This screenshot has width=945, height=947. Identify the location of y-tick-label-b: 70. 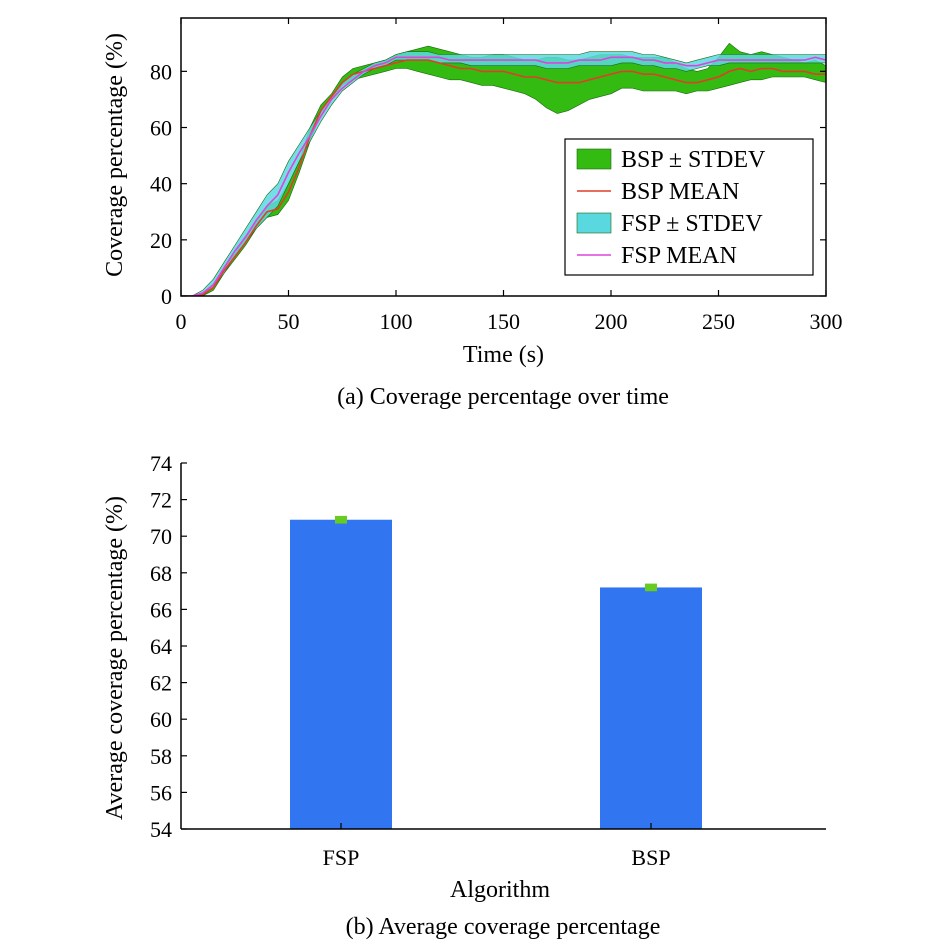
(161, 536).